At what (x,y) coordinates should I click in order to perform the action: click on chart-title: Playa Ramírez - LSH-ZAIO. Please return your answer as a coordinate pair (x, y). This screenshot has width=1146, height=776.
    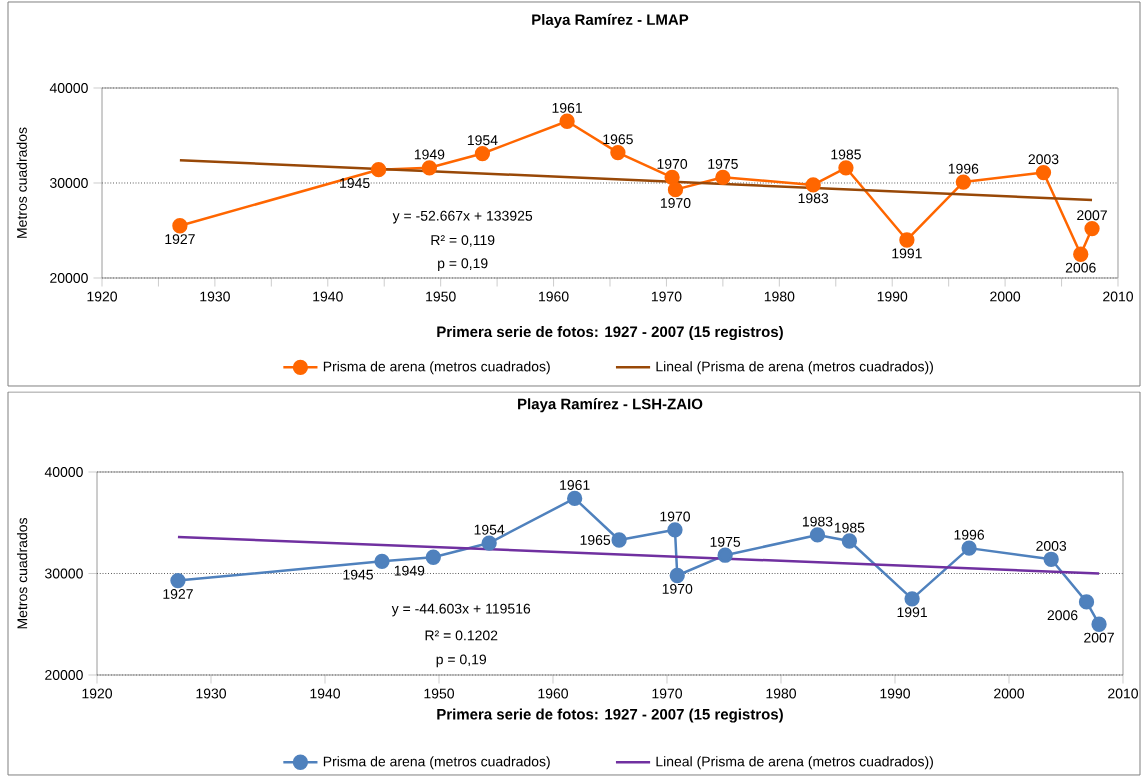
    Looking at the image, I should click on (610, 405).